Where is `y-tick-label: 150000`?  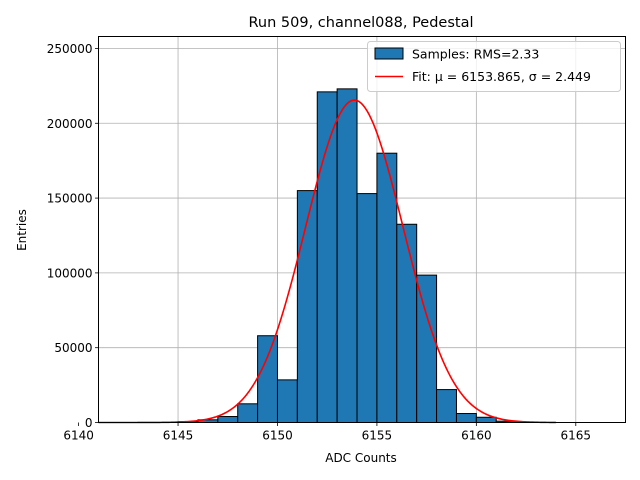 y-tick-label: 150000 is located at coordinates (70, 199).